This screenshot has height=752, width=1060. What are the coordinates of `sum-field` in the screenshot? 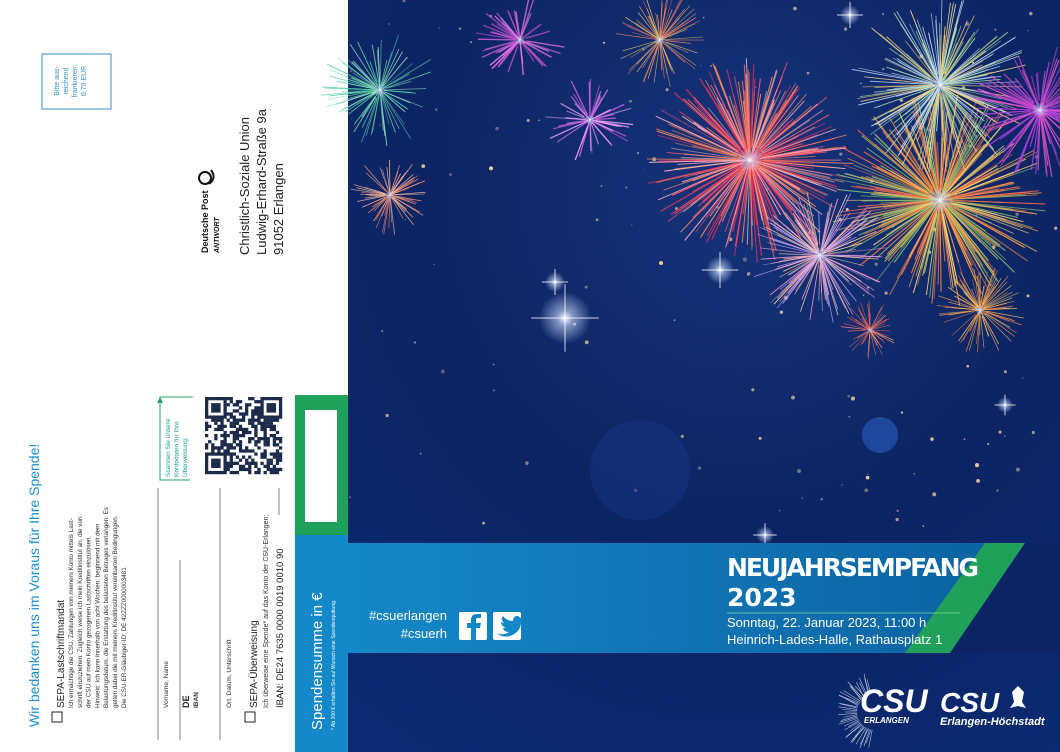 It's located at (321, 466).